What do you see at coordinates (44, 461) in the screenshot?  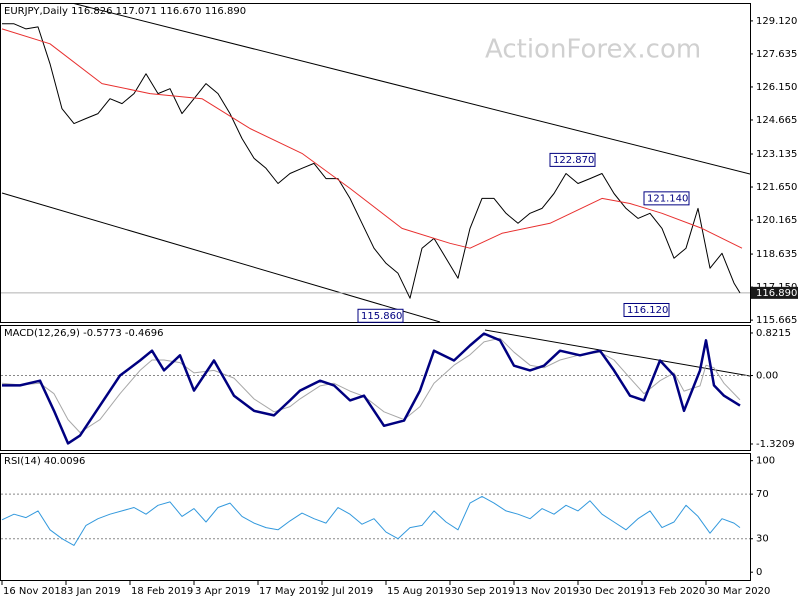 I see `panel-title: RSI(14) 40.0096` at bounding box center [44, 461].